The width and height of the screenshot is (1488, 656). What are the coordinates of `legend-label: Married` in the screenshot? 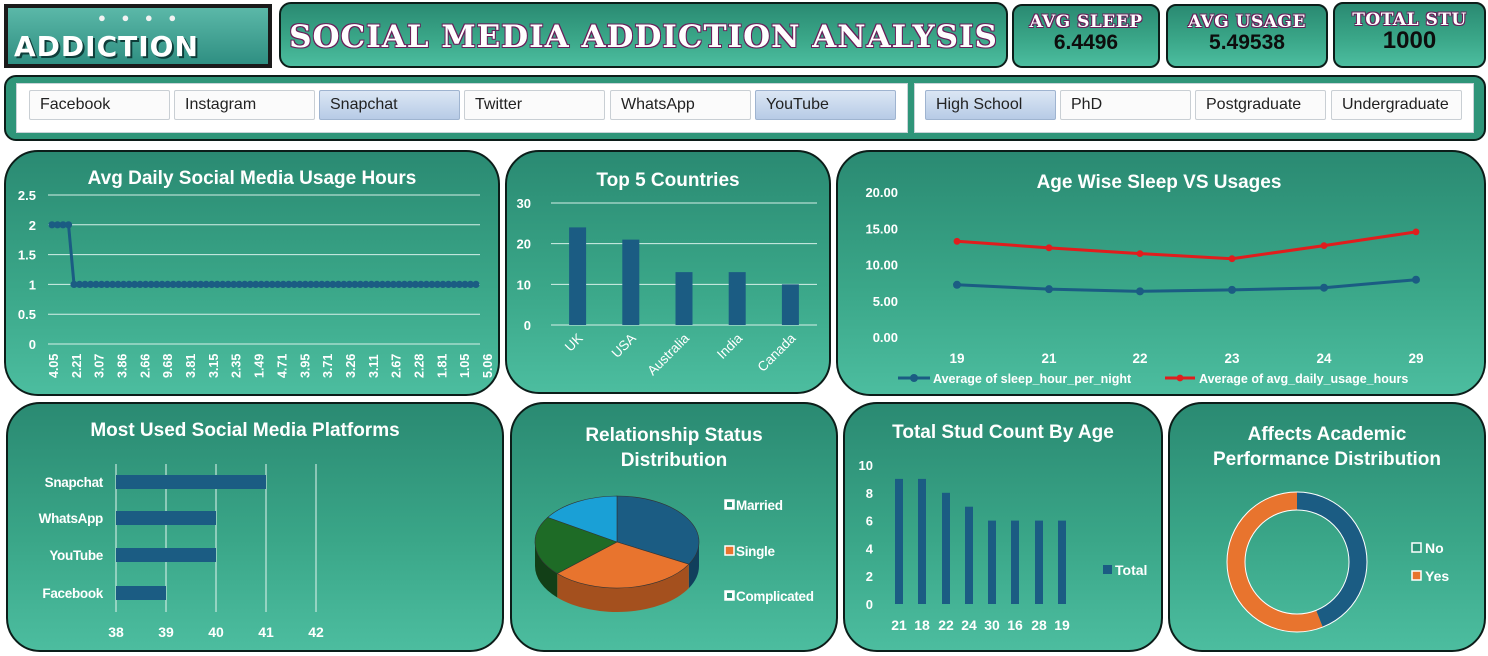 It's located at (759, 505).